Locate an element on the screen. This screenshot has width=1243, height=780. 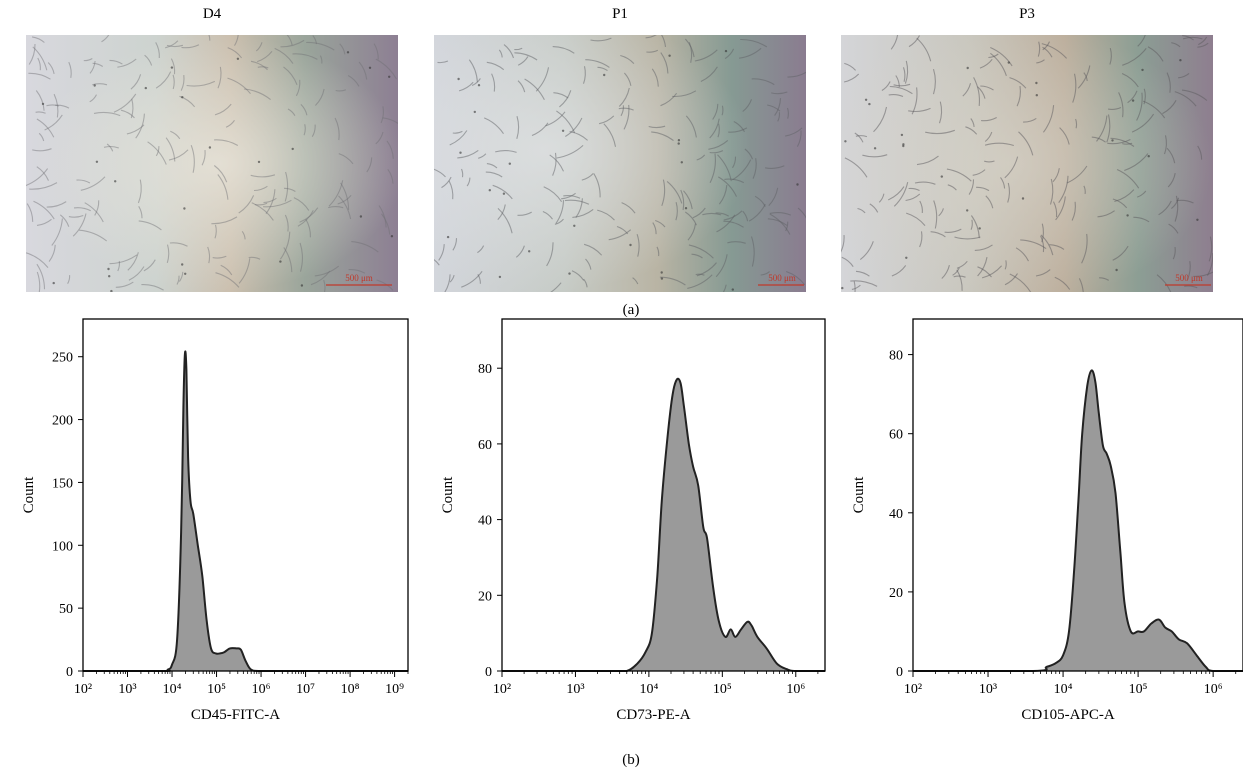
y-tick-label: 40 is located at coordinates (485, 521).